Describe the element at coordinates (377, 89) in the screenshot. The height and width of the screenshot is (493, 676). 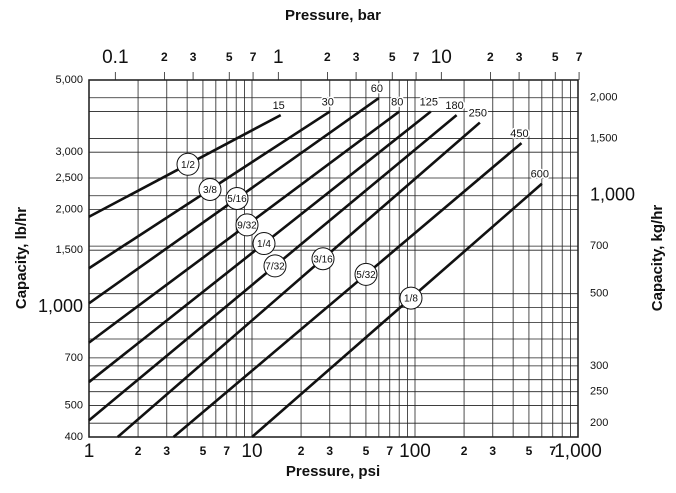
I see `max-pressure-label: 60` at that location.